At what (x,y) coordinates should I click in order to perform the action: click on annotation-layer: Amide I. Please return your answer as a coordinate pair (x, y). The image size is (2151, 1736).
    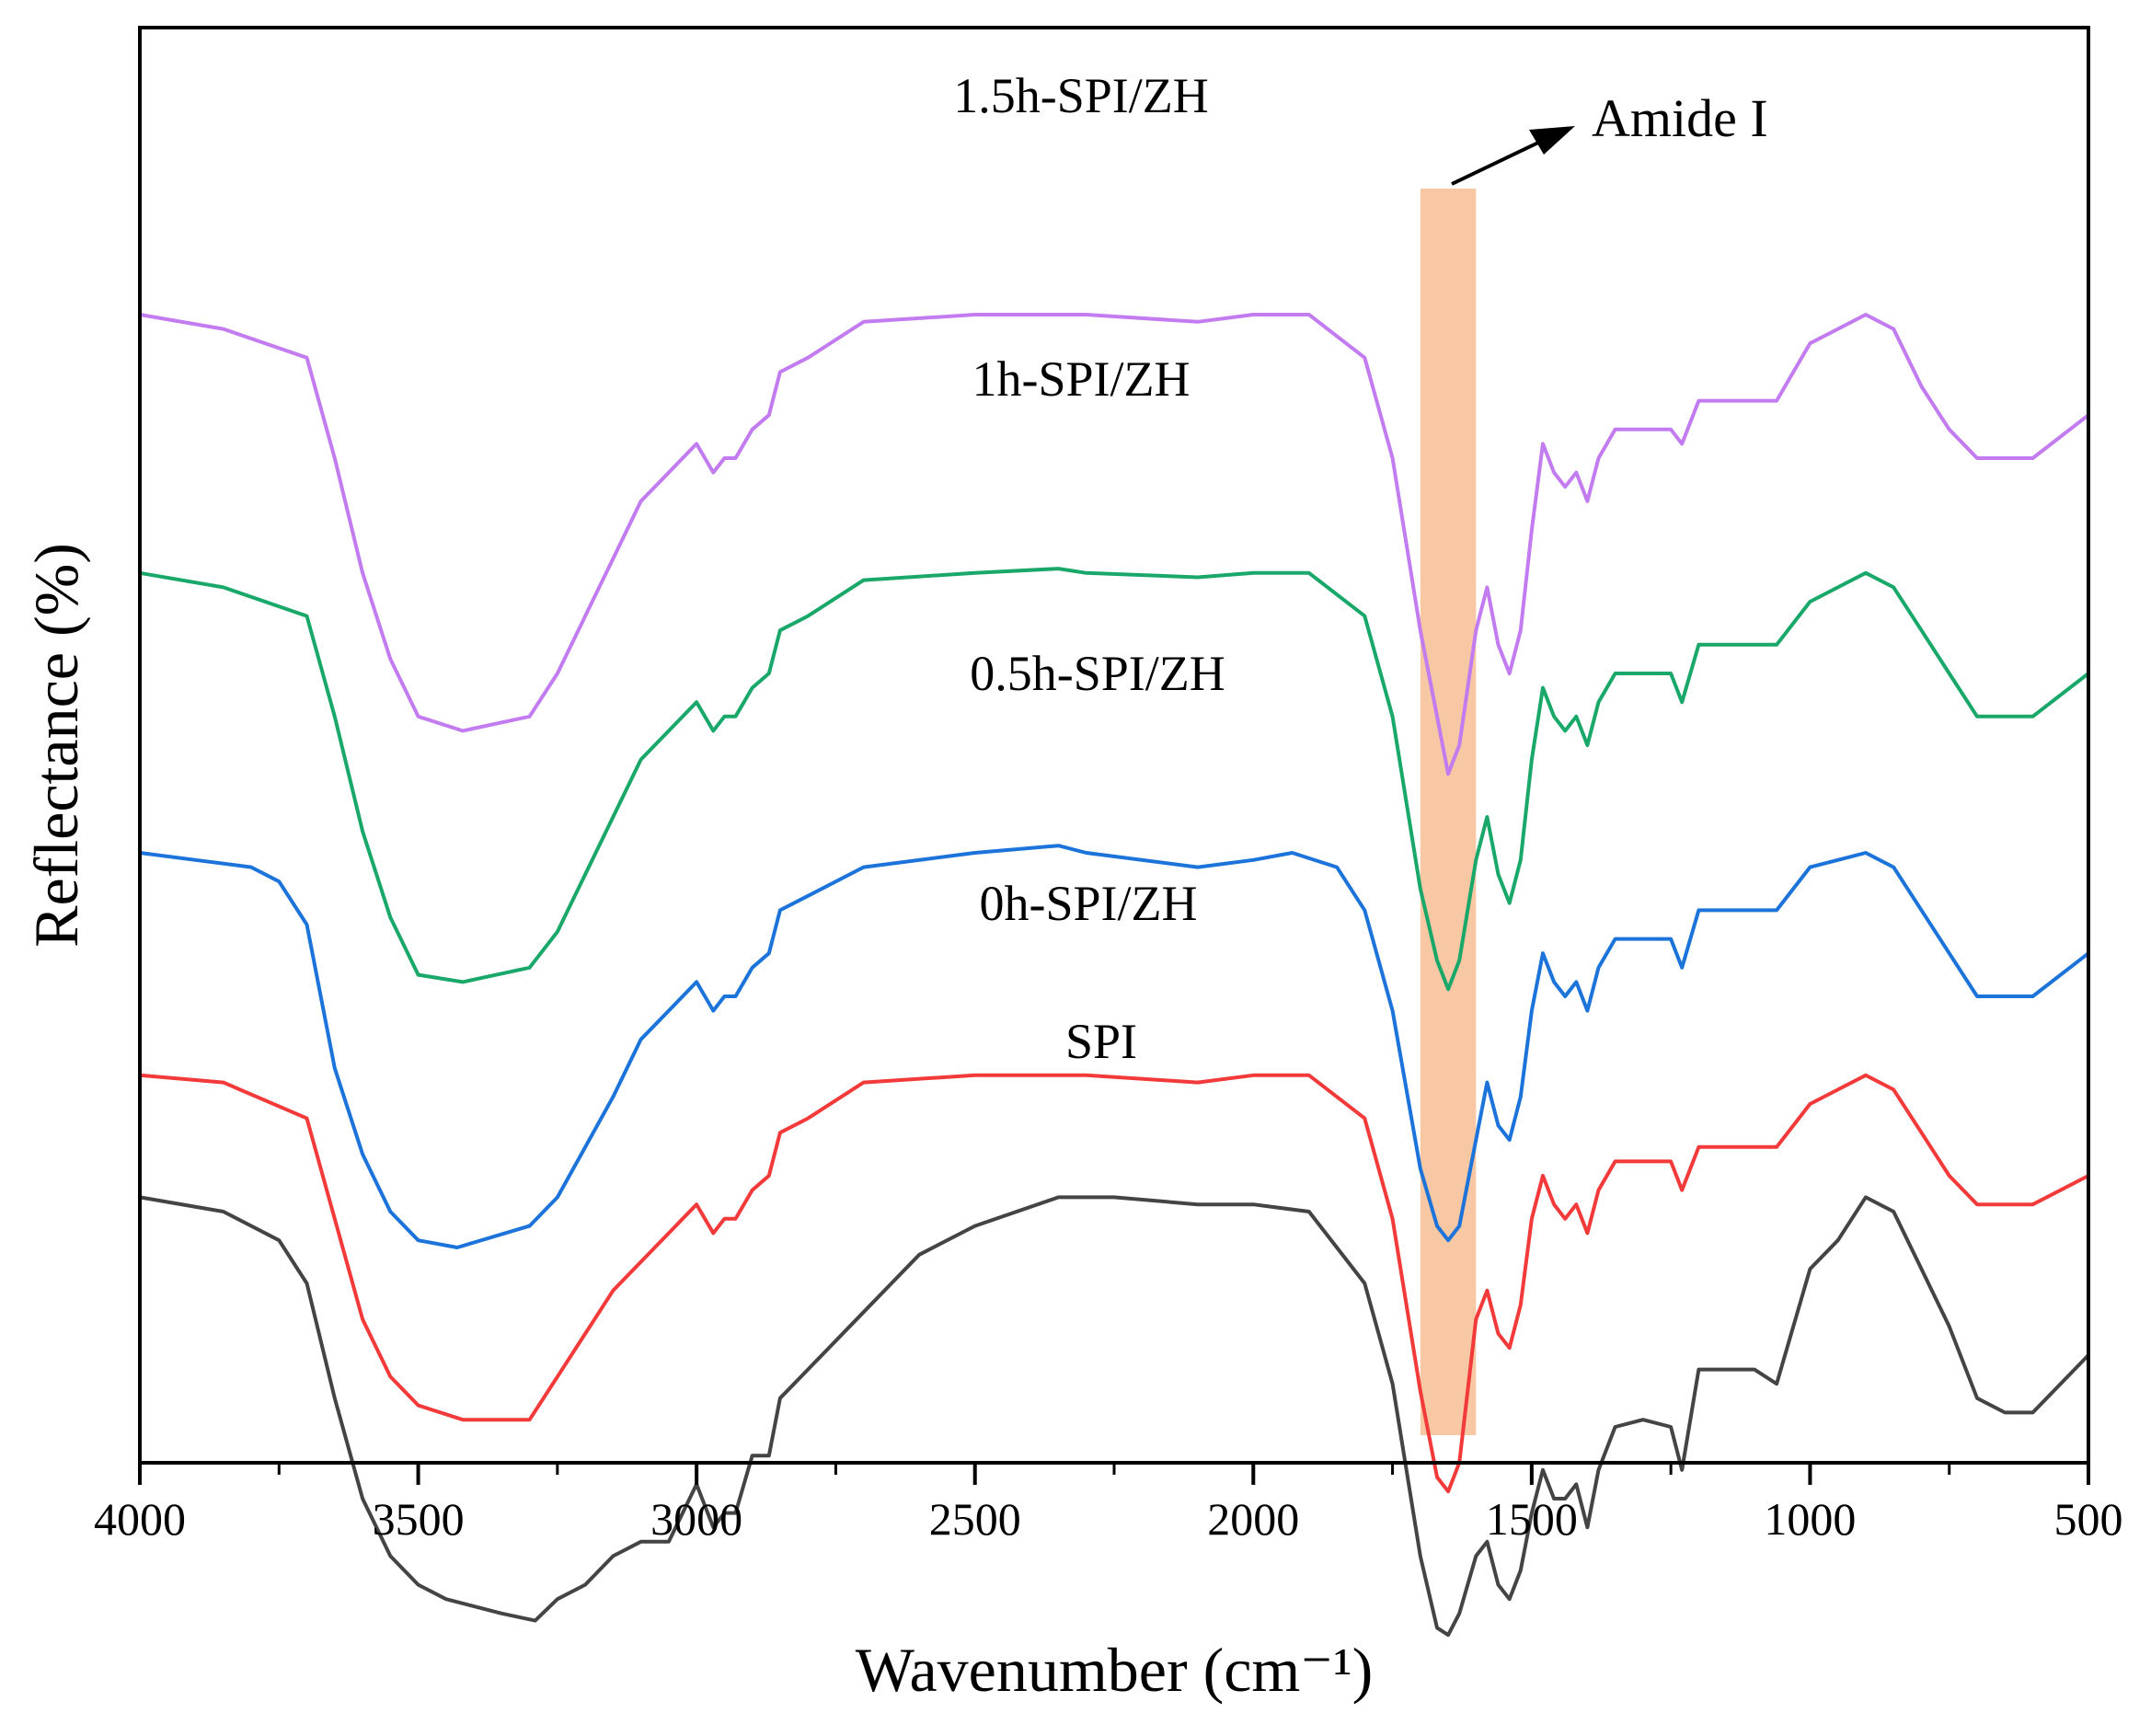
    Looking at the image, I should click on (1609, 137).